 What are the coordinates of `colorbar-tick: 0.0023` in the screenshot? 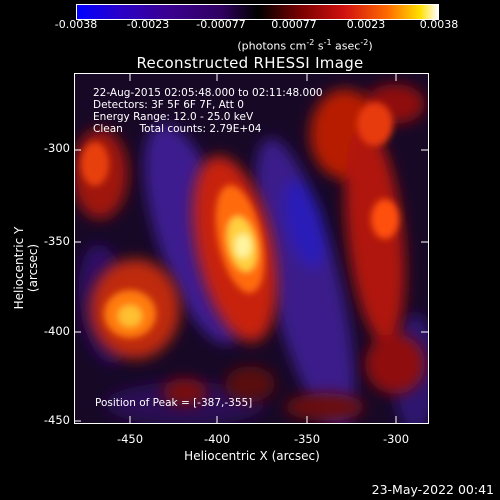 It's located at (366, 24).